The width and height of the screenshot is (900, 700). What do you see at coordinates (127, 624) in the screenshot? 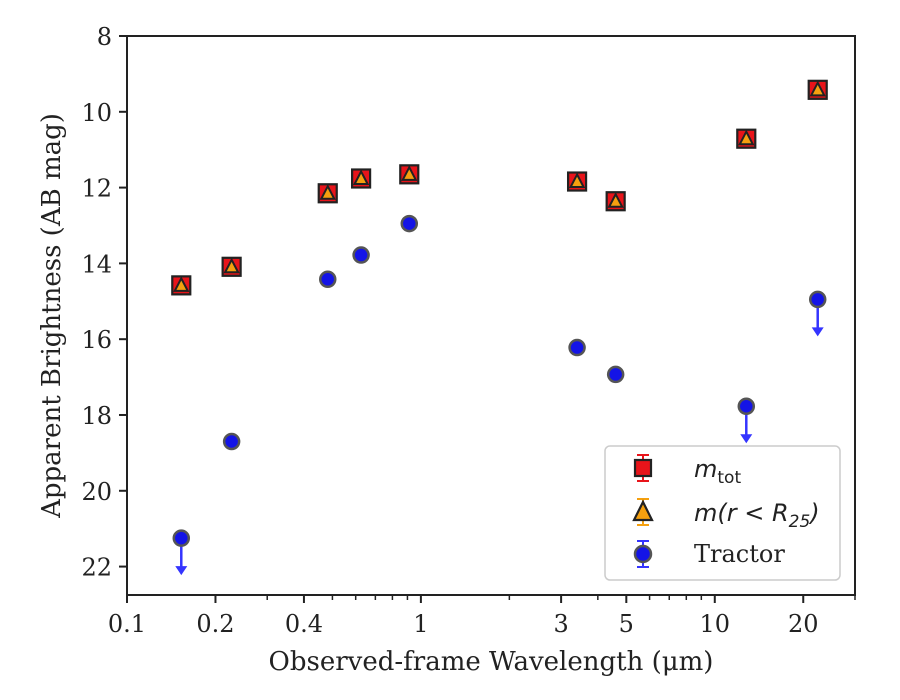
I see `x-tick-label: 0.1` at bounding box center [127, 624].